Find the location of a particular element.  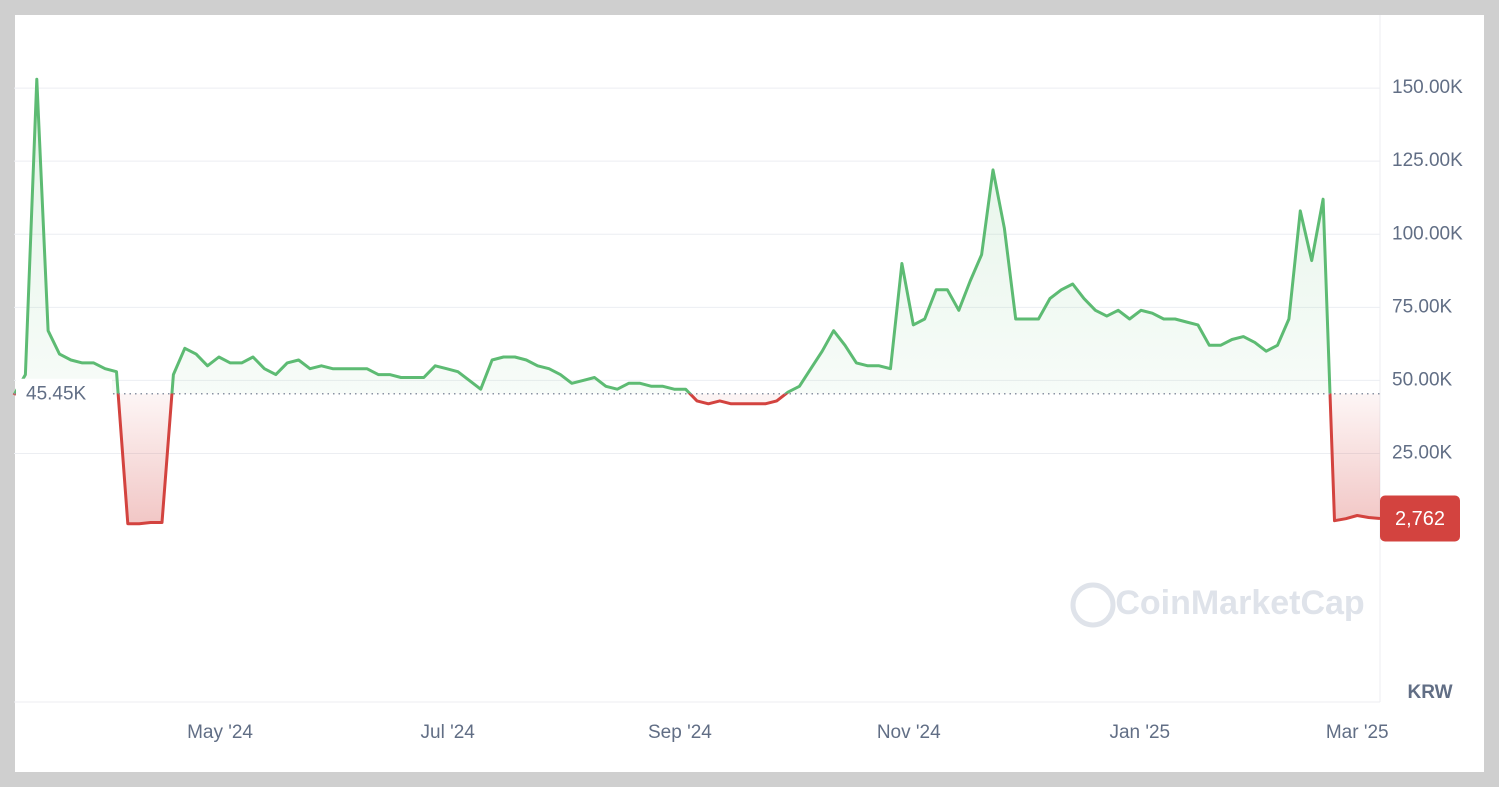

x-tick-label: May '24 is located at coordinates (220, 732).